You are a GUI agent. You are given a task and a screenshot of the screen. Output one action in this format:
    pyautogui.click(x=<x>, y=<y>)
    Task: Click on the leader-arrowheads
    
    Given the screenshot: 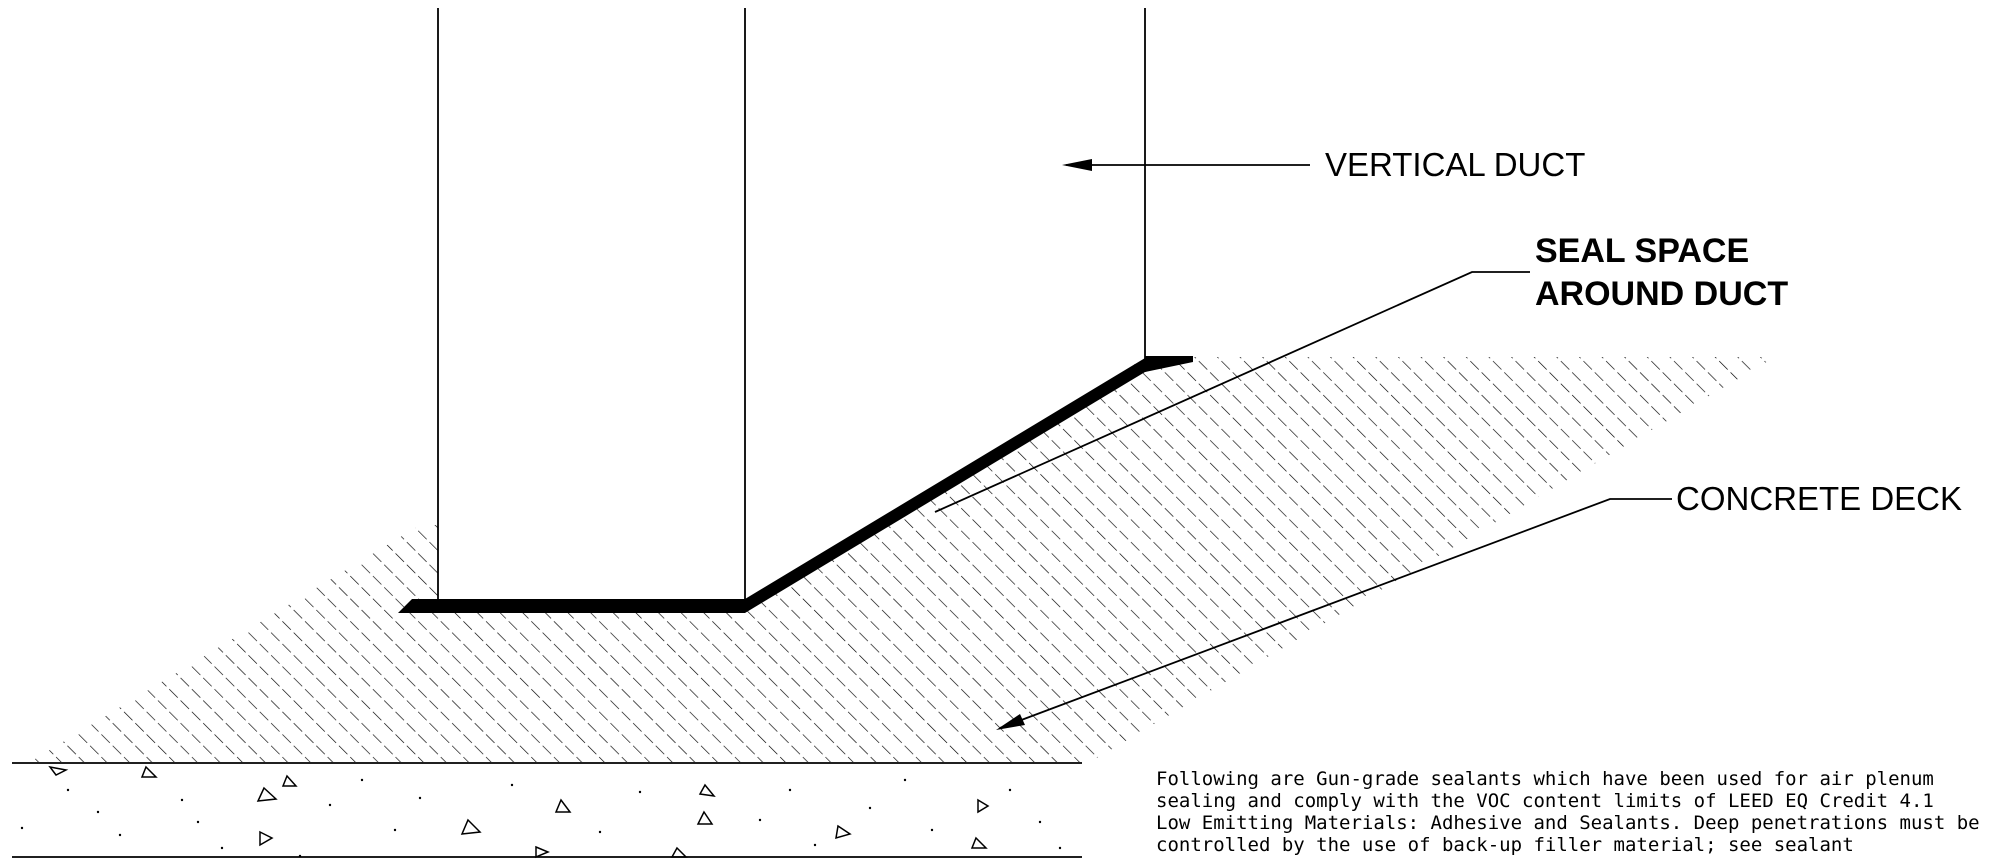 What is the action you would take?
    pyautogui.click(x=1044, y=444)
    